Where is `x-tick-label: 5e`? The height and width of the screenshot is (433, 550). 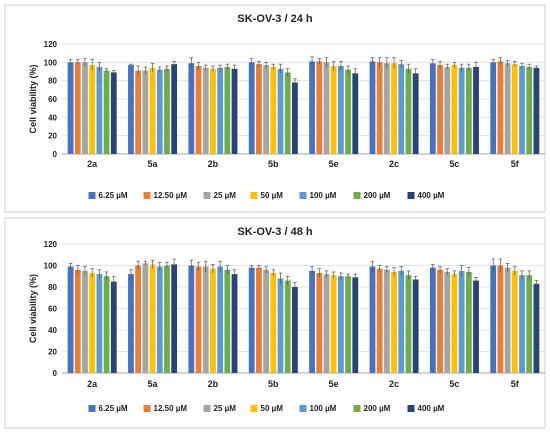
x-tick-label: 5e is located at coordinates (334, 164).